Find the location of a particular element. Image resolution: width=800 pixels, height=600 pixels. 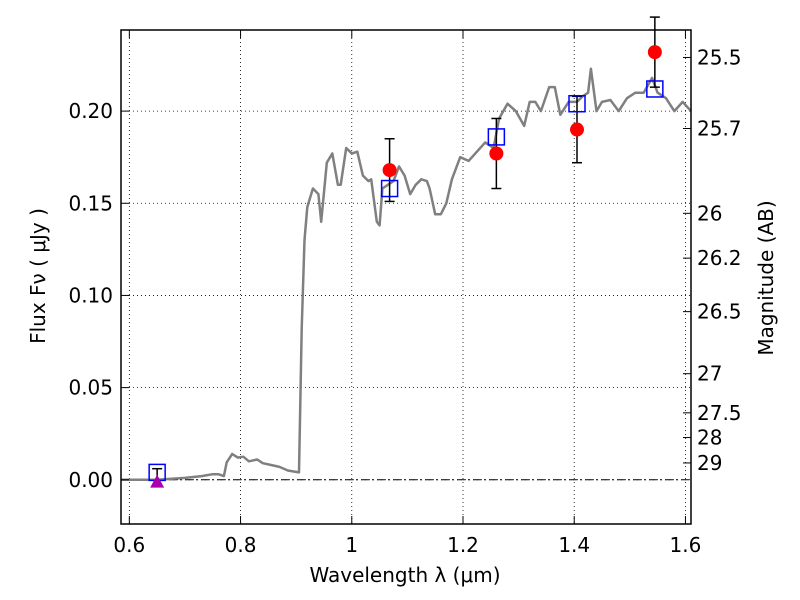

y-tick-label: 0.10 is located at coordinates (90, 295).